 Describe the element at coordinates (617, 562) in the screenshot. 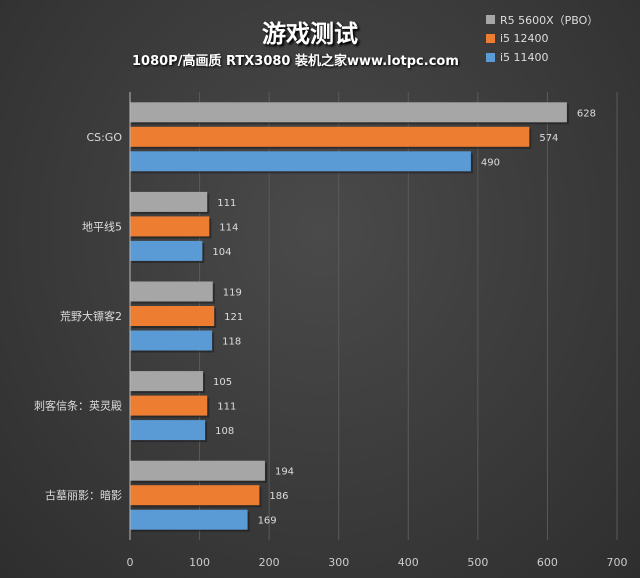

I see `x-tick-label: 700` at that location.